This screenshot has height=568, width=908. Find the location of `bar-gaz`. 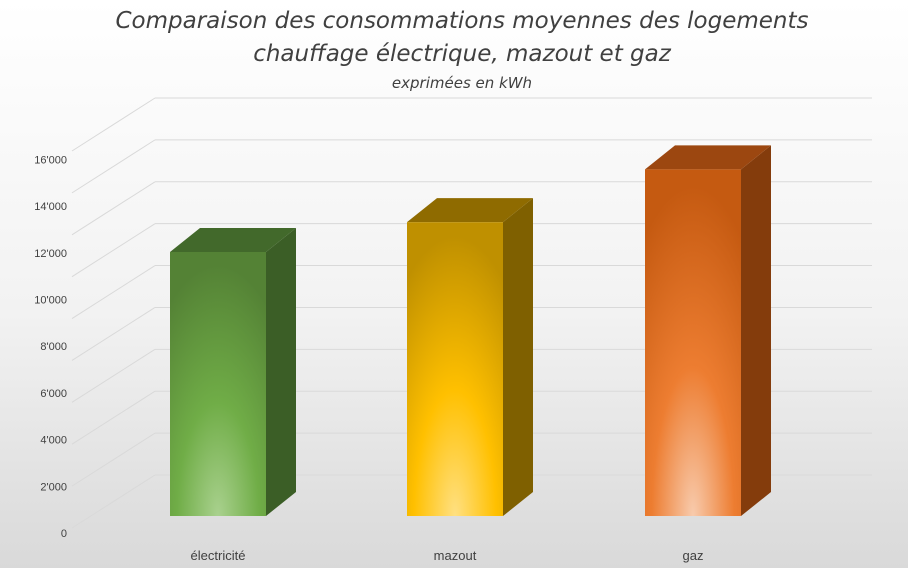

bar-gaz is located at coordinates (708, 331).